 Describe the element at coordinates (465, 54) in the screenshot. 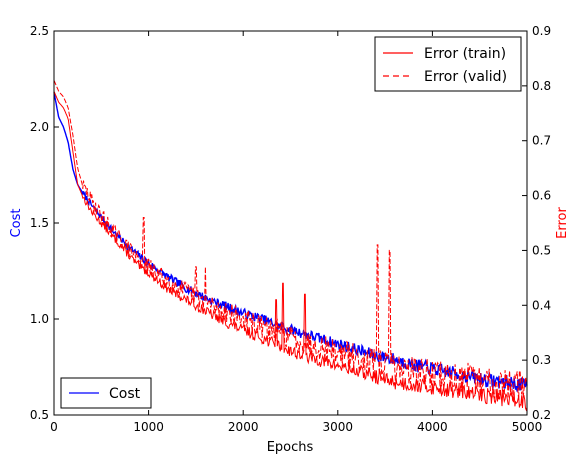

I see `legend-train-label: Error (train)` at that location.